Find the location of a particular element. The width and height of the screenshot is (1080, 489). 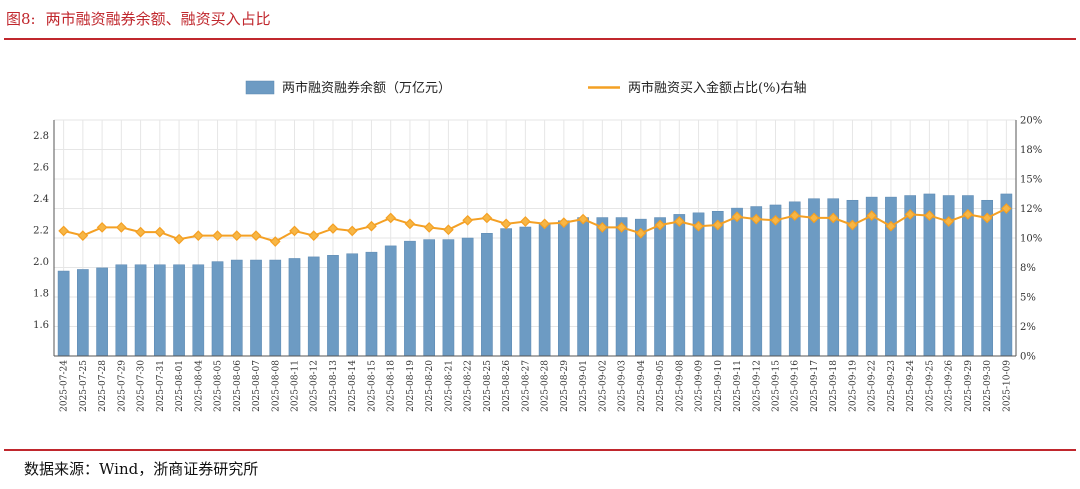

x-tick-label: 2025-08-11 is located at coordinates (296, 386).